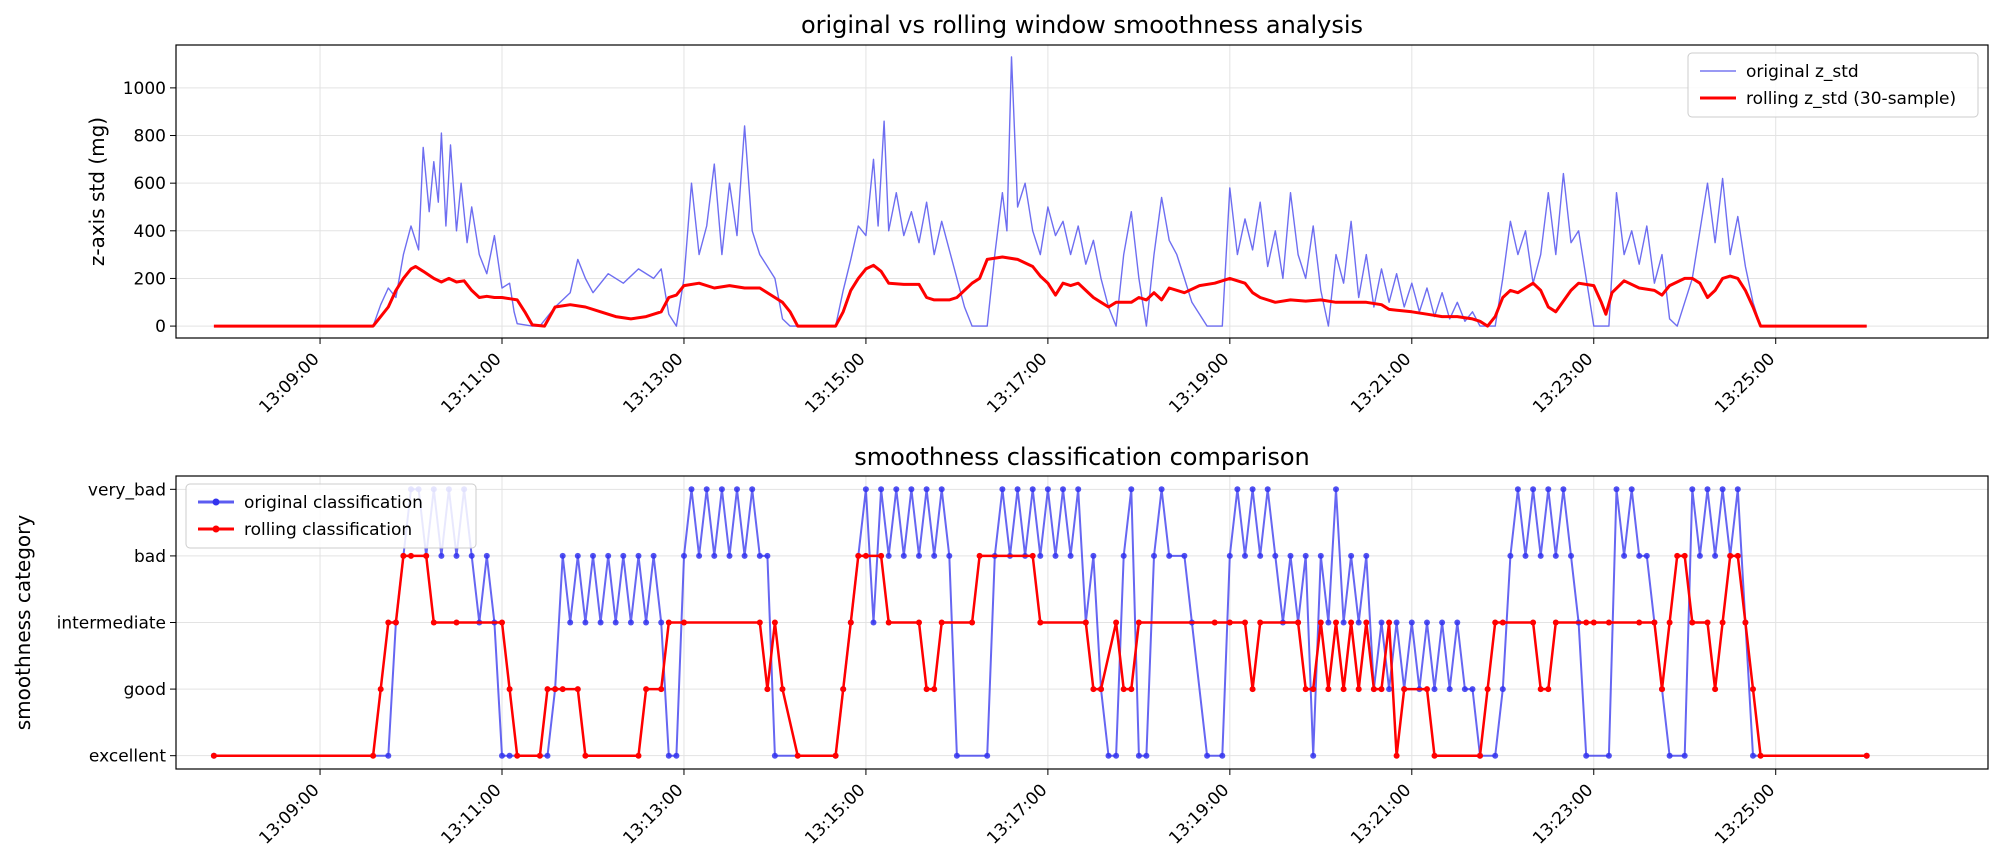  What do you see at coordinates (160, 327) in the screenshot?
I see `y-tick-label: 0` at bounding box center [160, 327].